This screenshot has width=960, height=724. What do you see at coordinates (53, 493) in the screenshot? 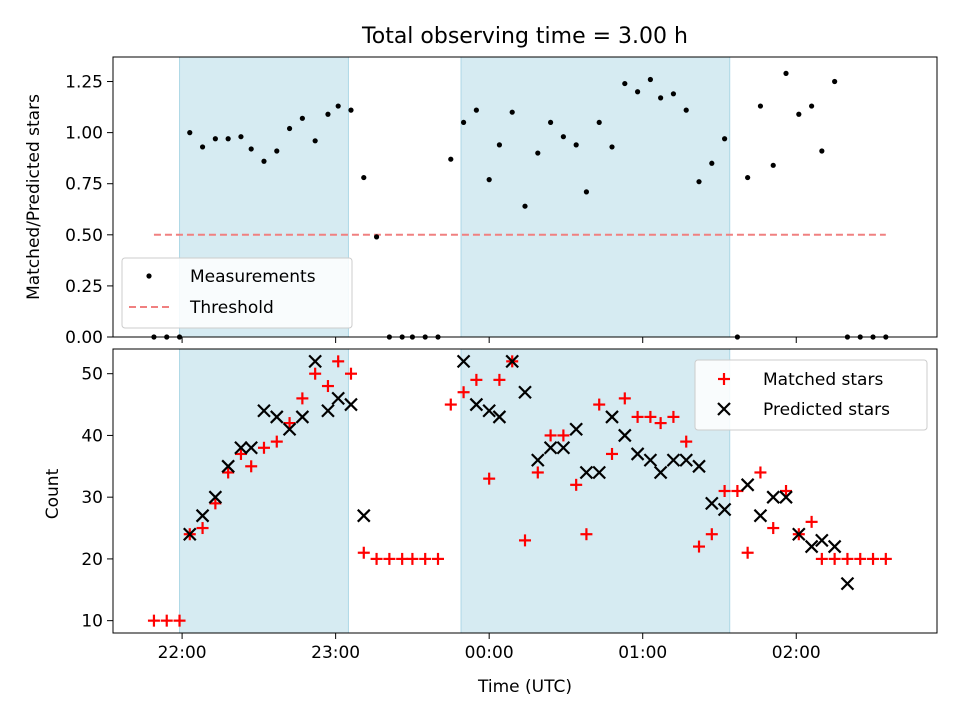
I see `bottom-y-axis-label: Count` at bounding box center [53, 493].